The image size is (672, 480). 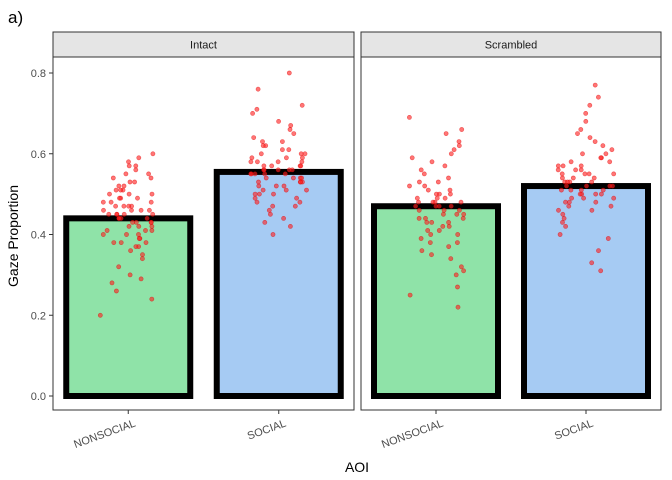 I want to click on facet-strip, so click(x=511, y=44).